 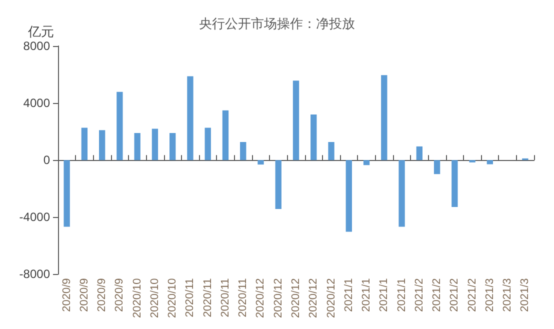 What do you see at coordinates (34, 217) in the screenshot?
I see `y-tick-label: -4000` at bounding box center [34, 217].